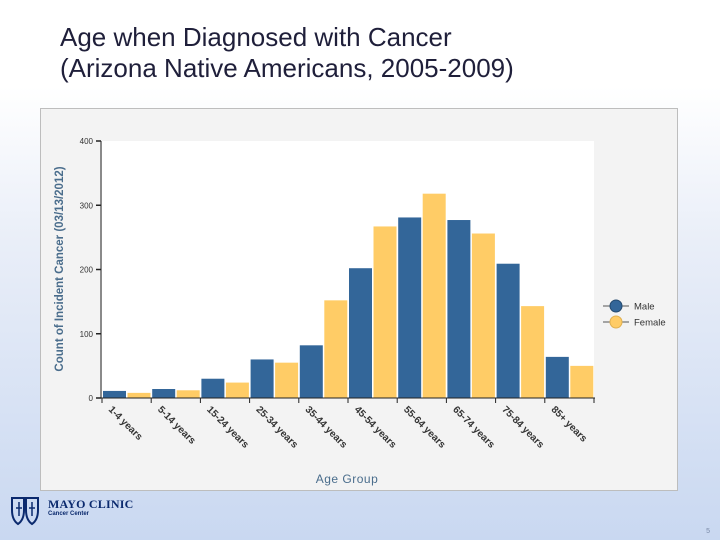 The width and height of the screenshot is (720, 540). Describe the element at coordinates (87, 270) in the screenshot. I see `y-tick-label: 200` at that location.